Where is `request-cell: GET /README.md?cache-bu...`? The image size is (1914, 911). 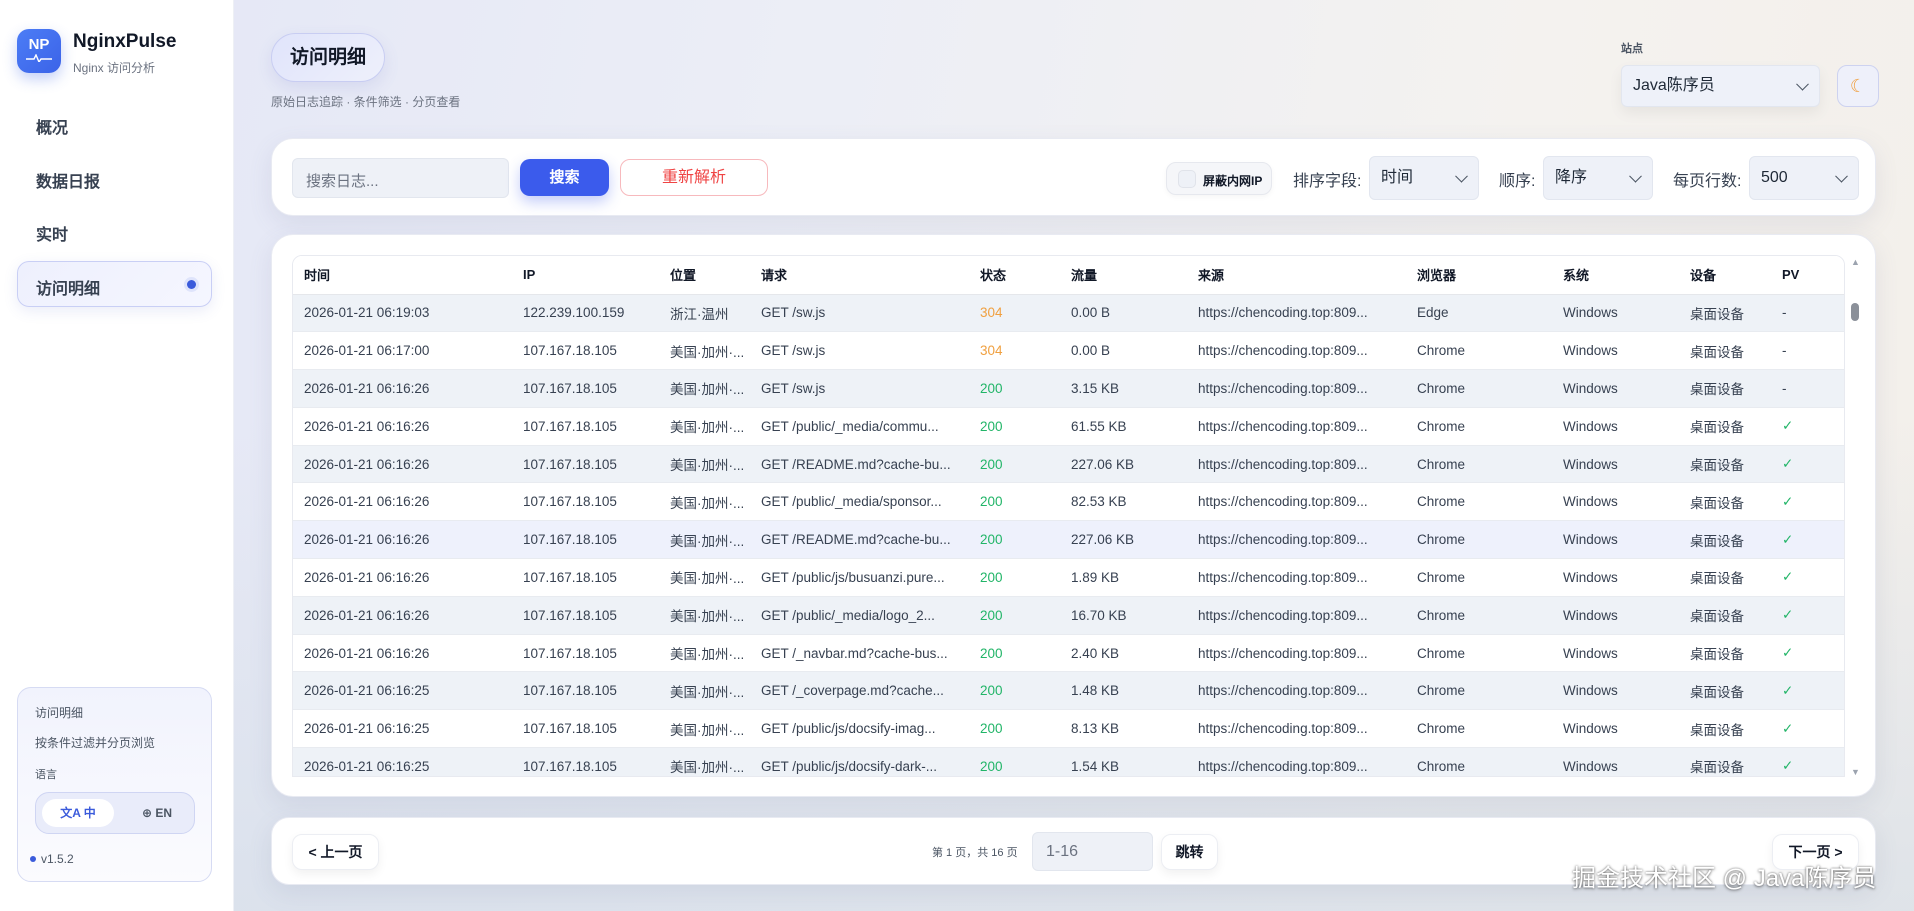 request-cell: GET /README.md?cache-bu... is located at coordinates (859, 540).